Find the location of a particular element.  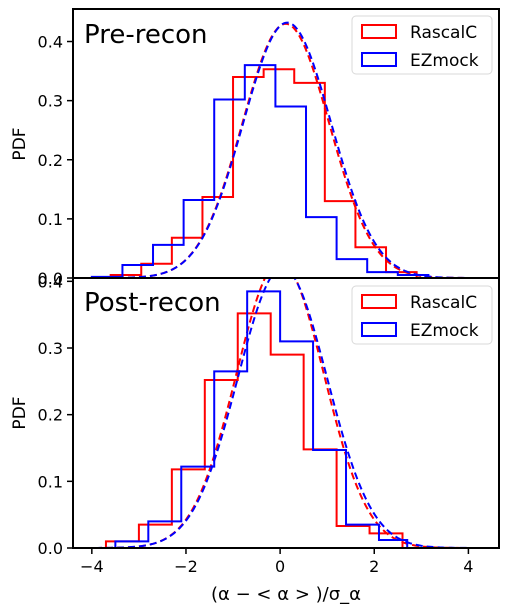

post-recon-y-label: PDF is located at coordinates (20, 412).